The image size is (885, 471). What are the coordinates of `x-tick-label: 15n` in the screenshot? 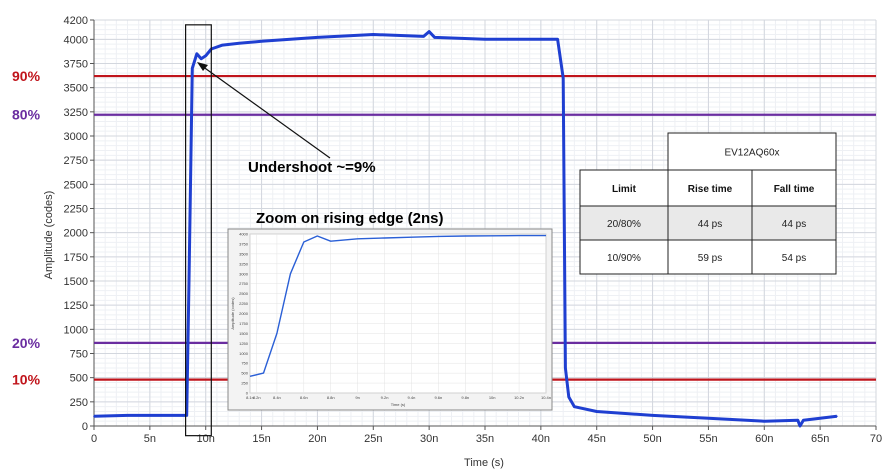 It's located at (261, 439).